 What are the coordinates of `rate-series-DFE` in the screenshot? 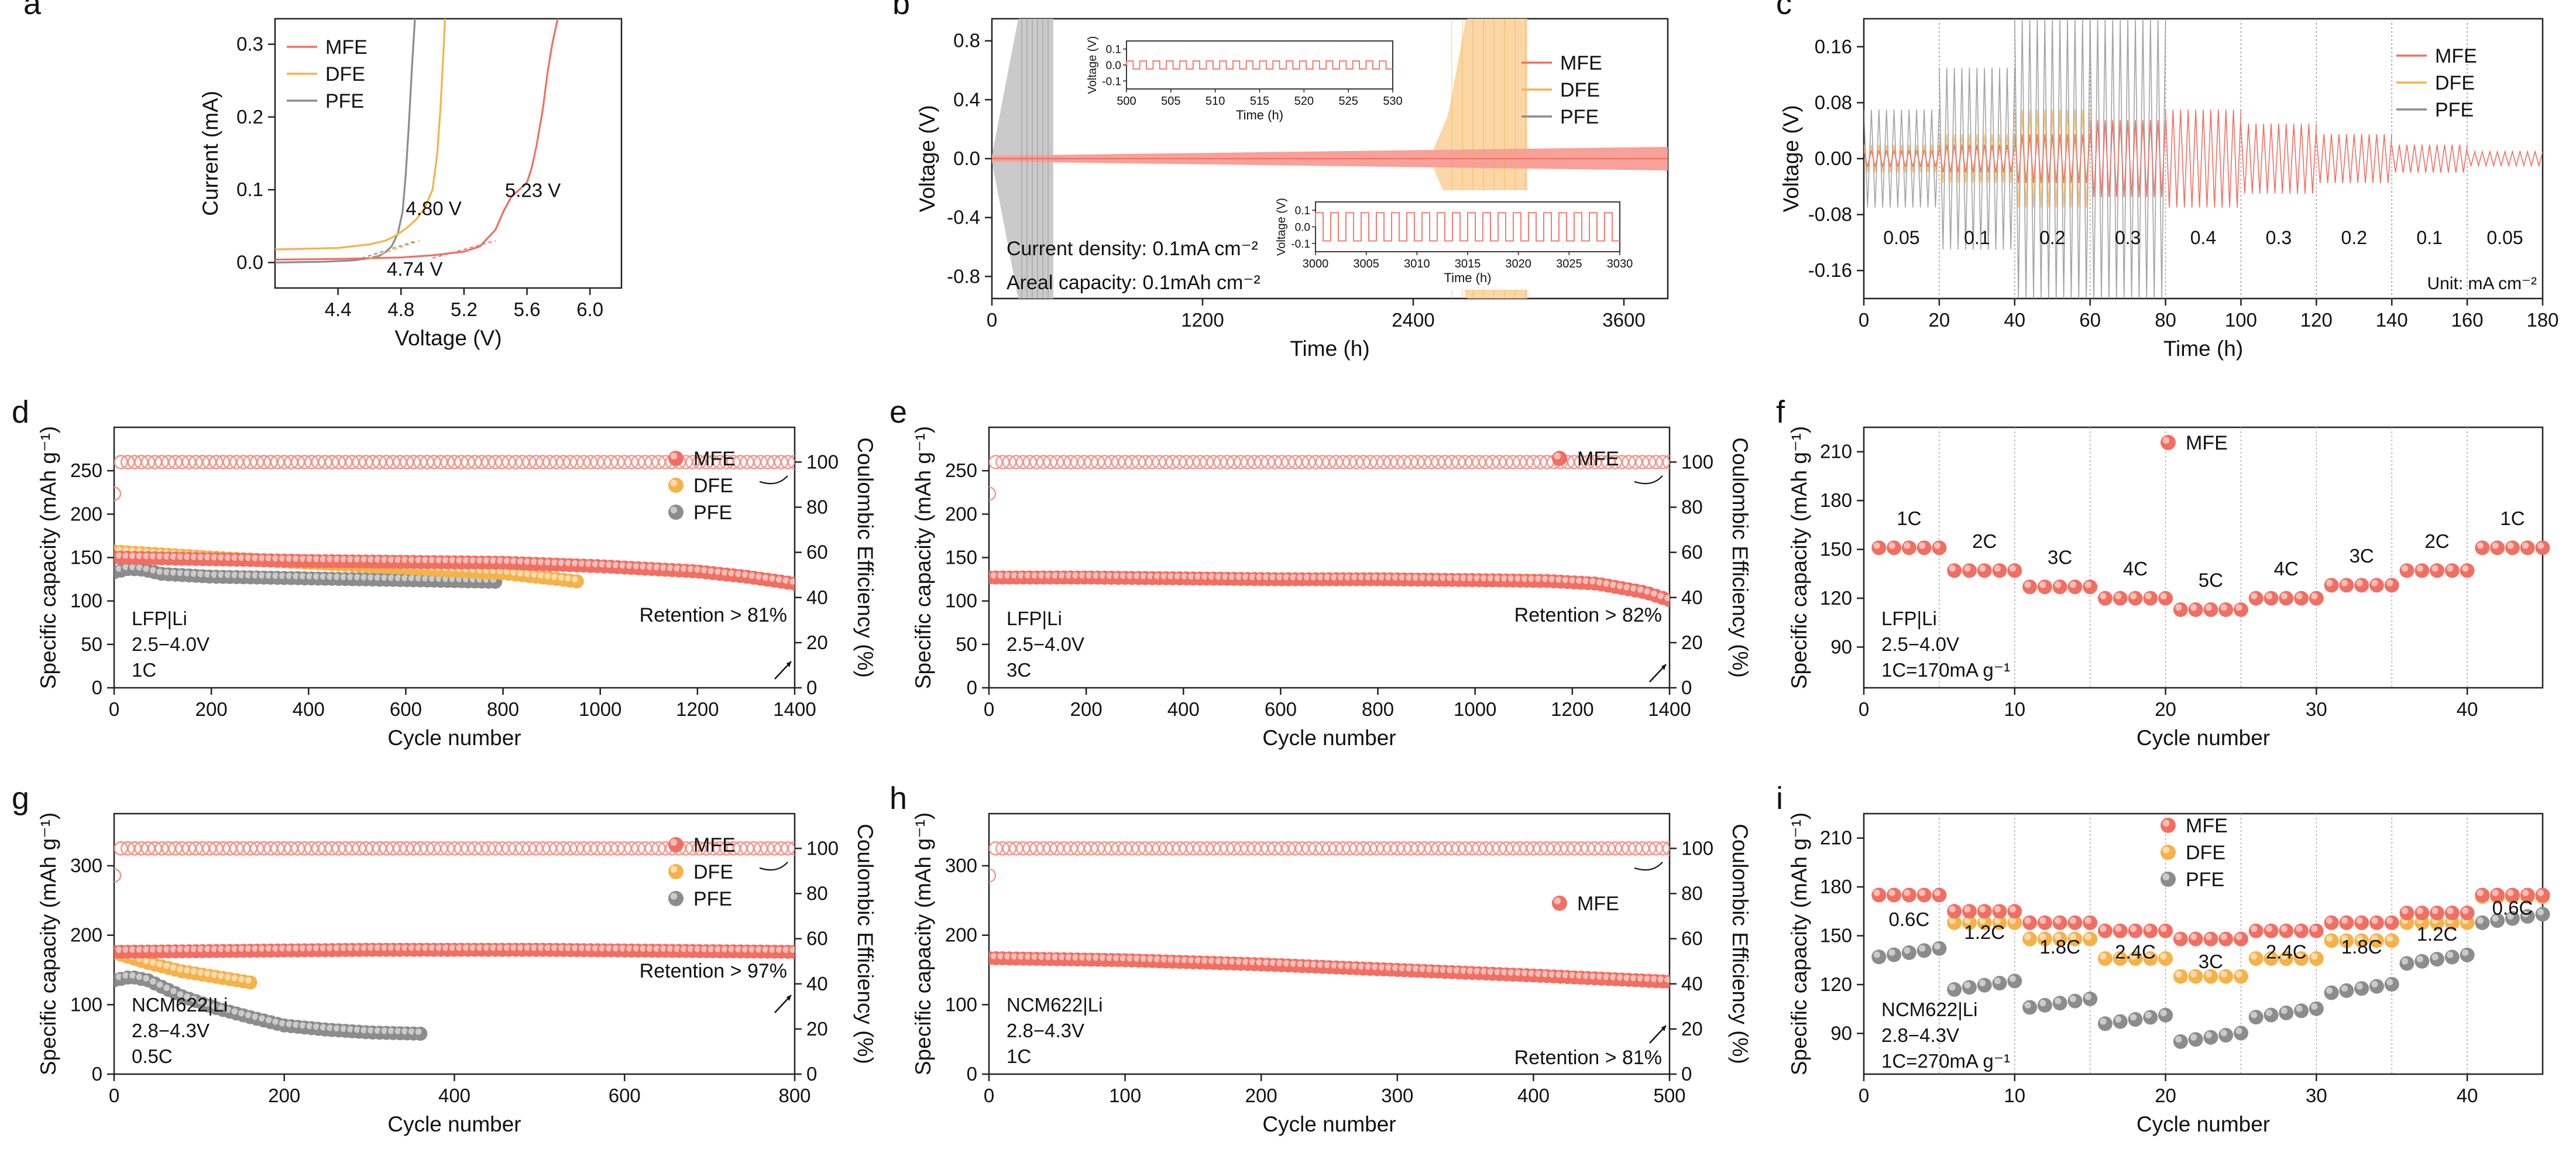 It's located at (2210, 935).